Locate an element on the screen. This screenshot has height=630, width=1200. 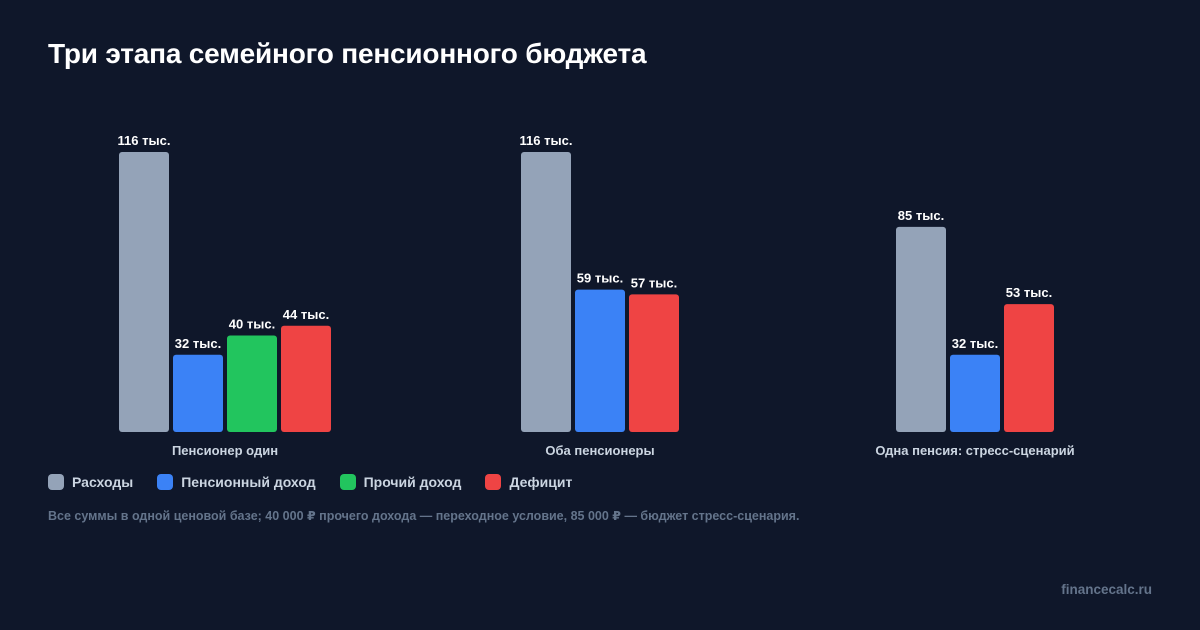
legend-item-deficit: Дефицит is located at coordinates (528, 482).